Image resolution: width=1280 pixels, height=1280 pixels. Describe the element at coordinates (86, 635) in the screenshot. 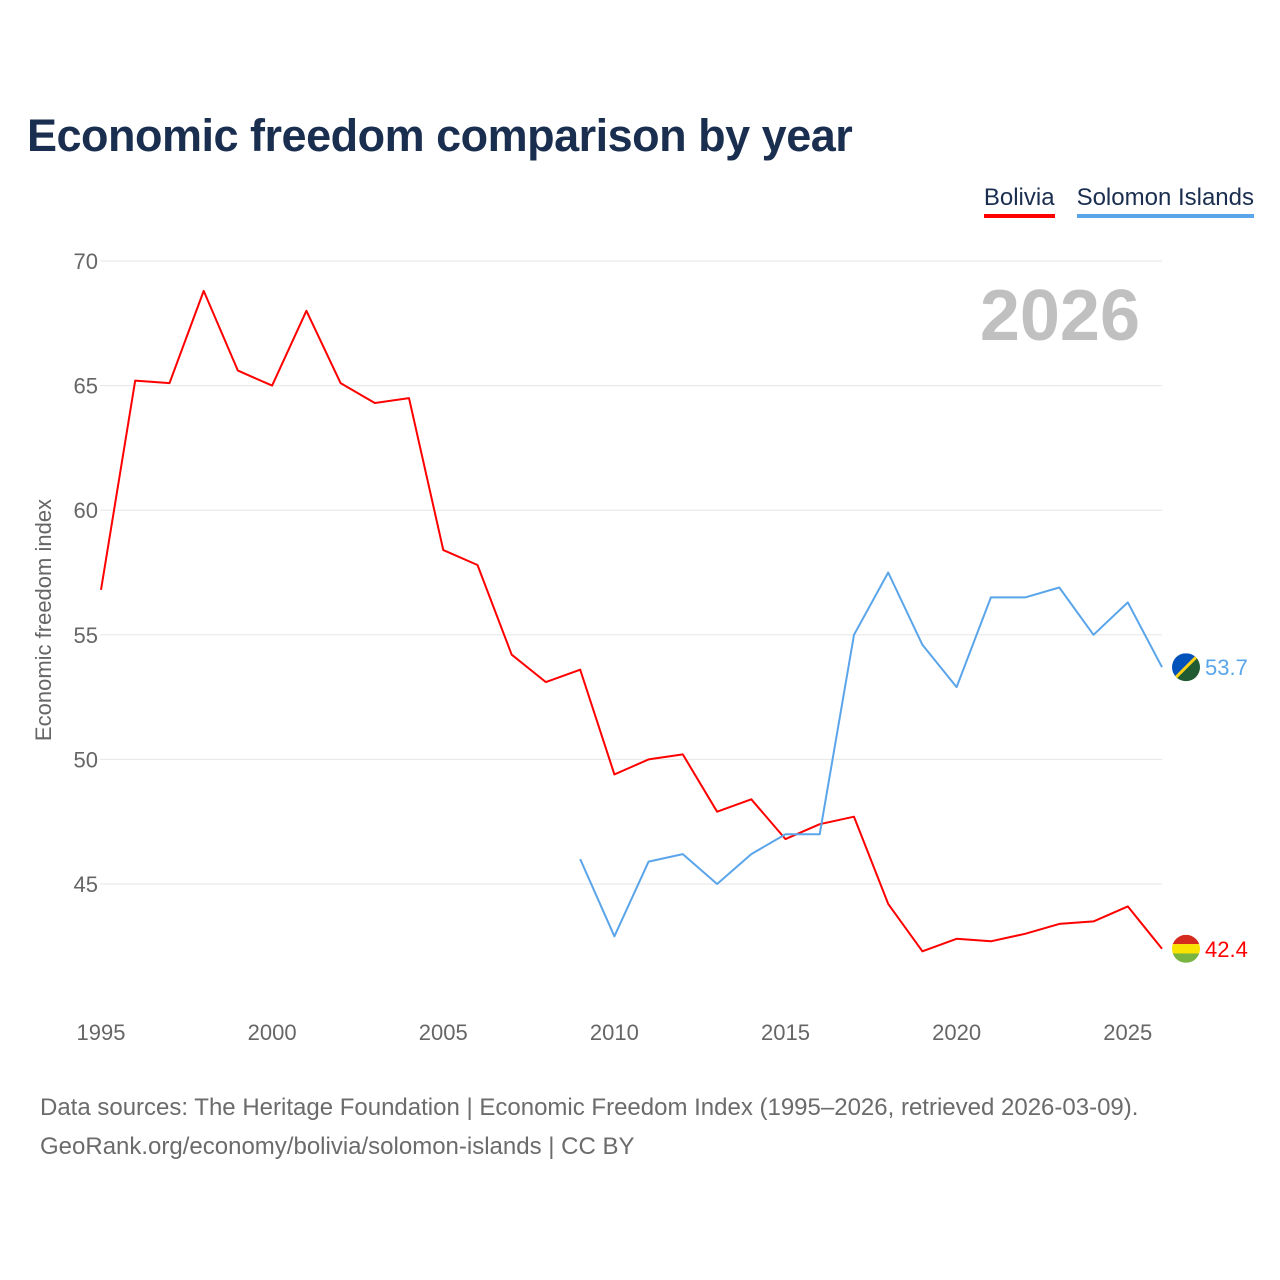

I see `y-tick-label: 55` at that location.